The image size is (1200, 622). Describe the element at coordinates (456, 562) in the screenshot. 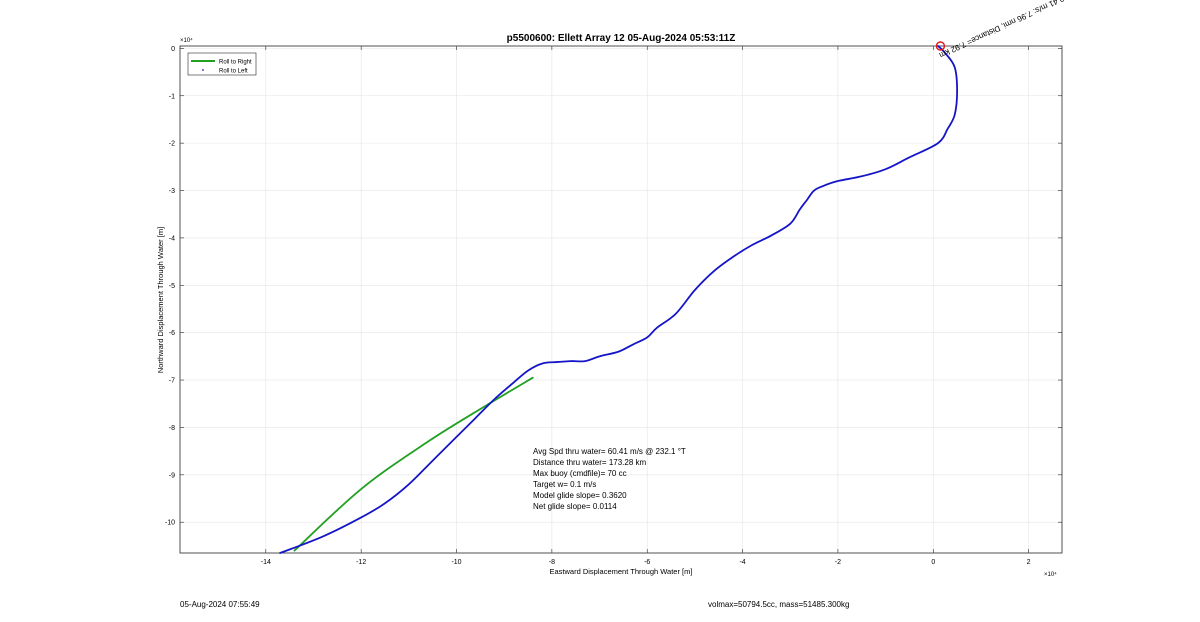

I see `x-tick-label: -10` at that location.